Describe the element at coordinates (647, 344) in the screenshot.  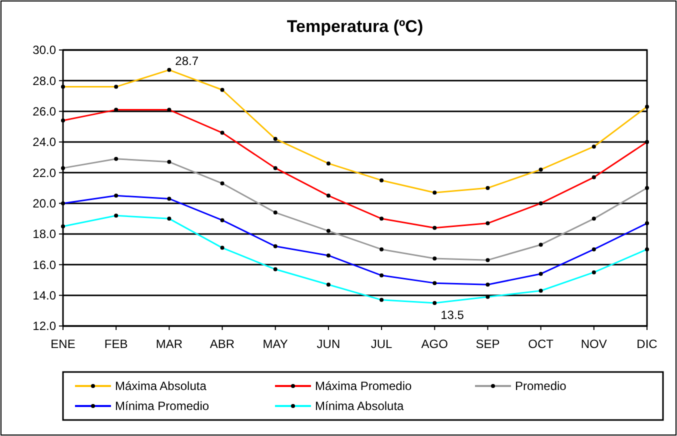
I see `x-tick-label: DIC` at that location.